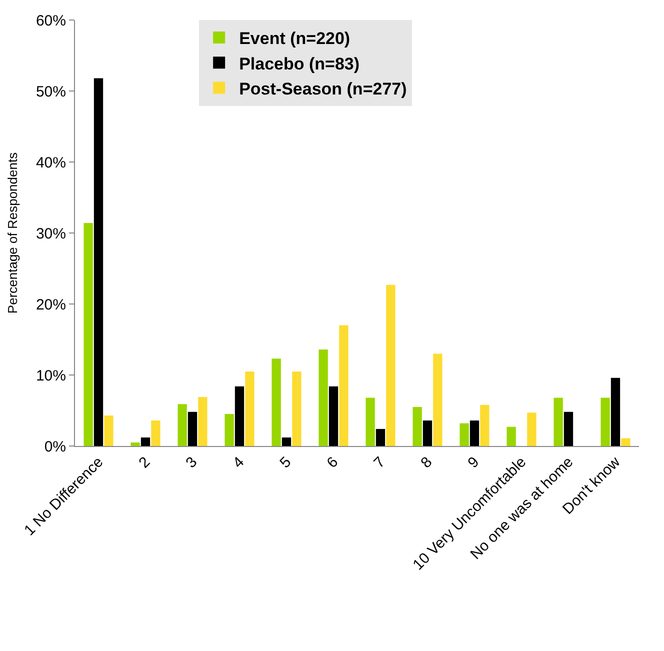 The width and height of the screenshot is (664, 651). What do you see at coordinates (51, 163) in the screenshot?
I see `y-tick-label: 40%` at bounding box center [51, 163].